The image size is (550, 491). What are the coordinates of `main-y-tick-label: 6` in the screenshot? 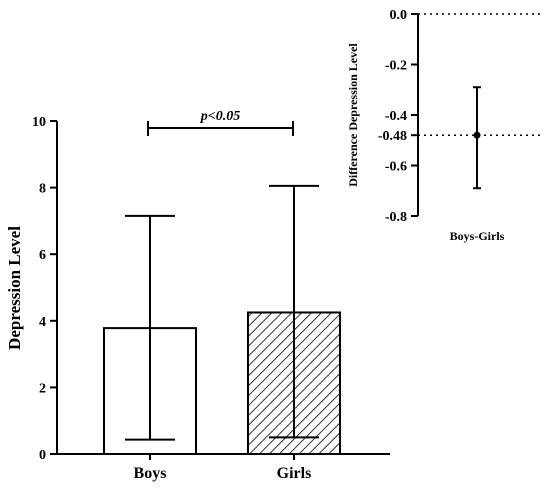 It's located at (42, 255).